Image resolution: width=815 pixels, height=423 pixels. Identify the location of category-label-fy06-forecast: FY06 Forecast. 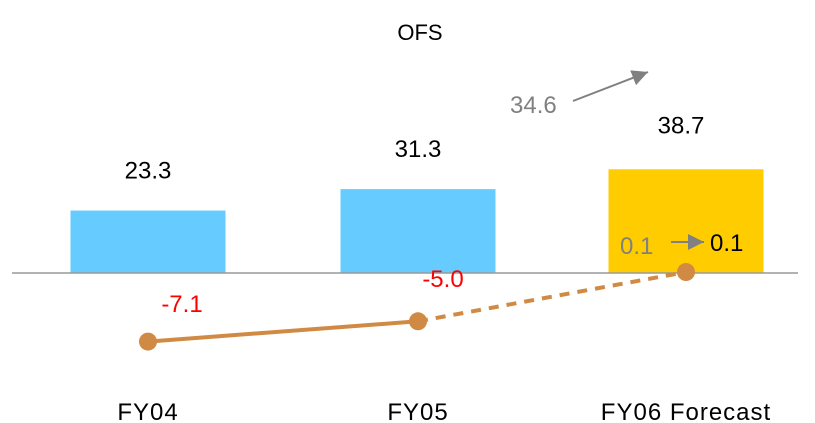
(686, 411).